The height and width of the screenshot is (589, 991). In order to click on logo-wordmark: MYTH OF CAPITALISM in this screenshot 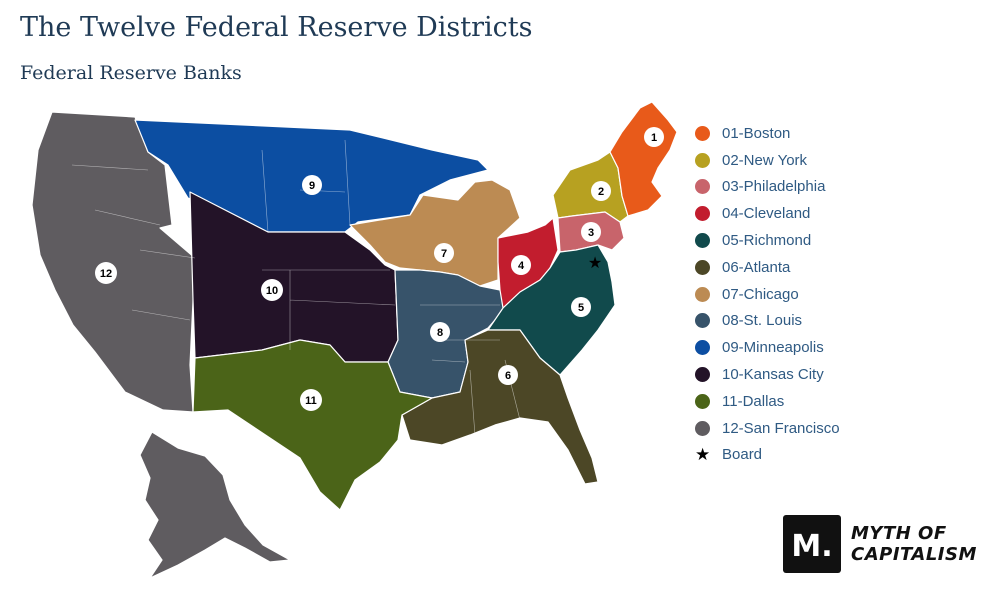, I will do `click(914, 544)`.